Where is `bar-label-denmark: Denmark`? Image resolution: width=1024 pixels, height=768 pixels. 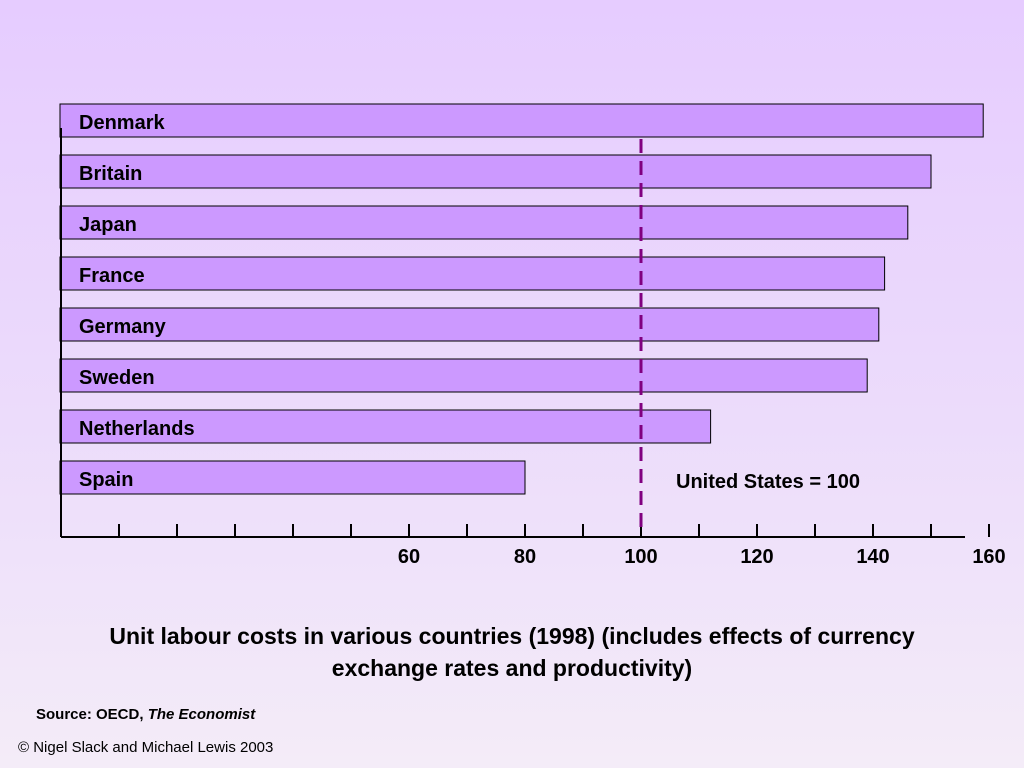 bar-label-denmark: Denmark is located at coordinates (122, 123).